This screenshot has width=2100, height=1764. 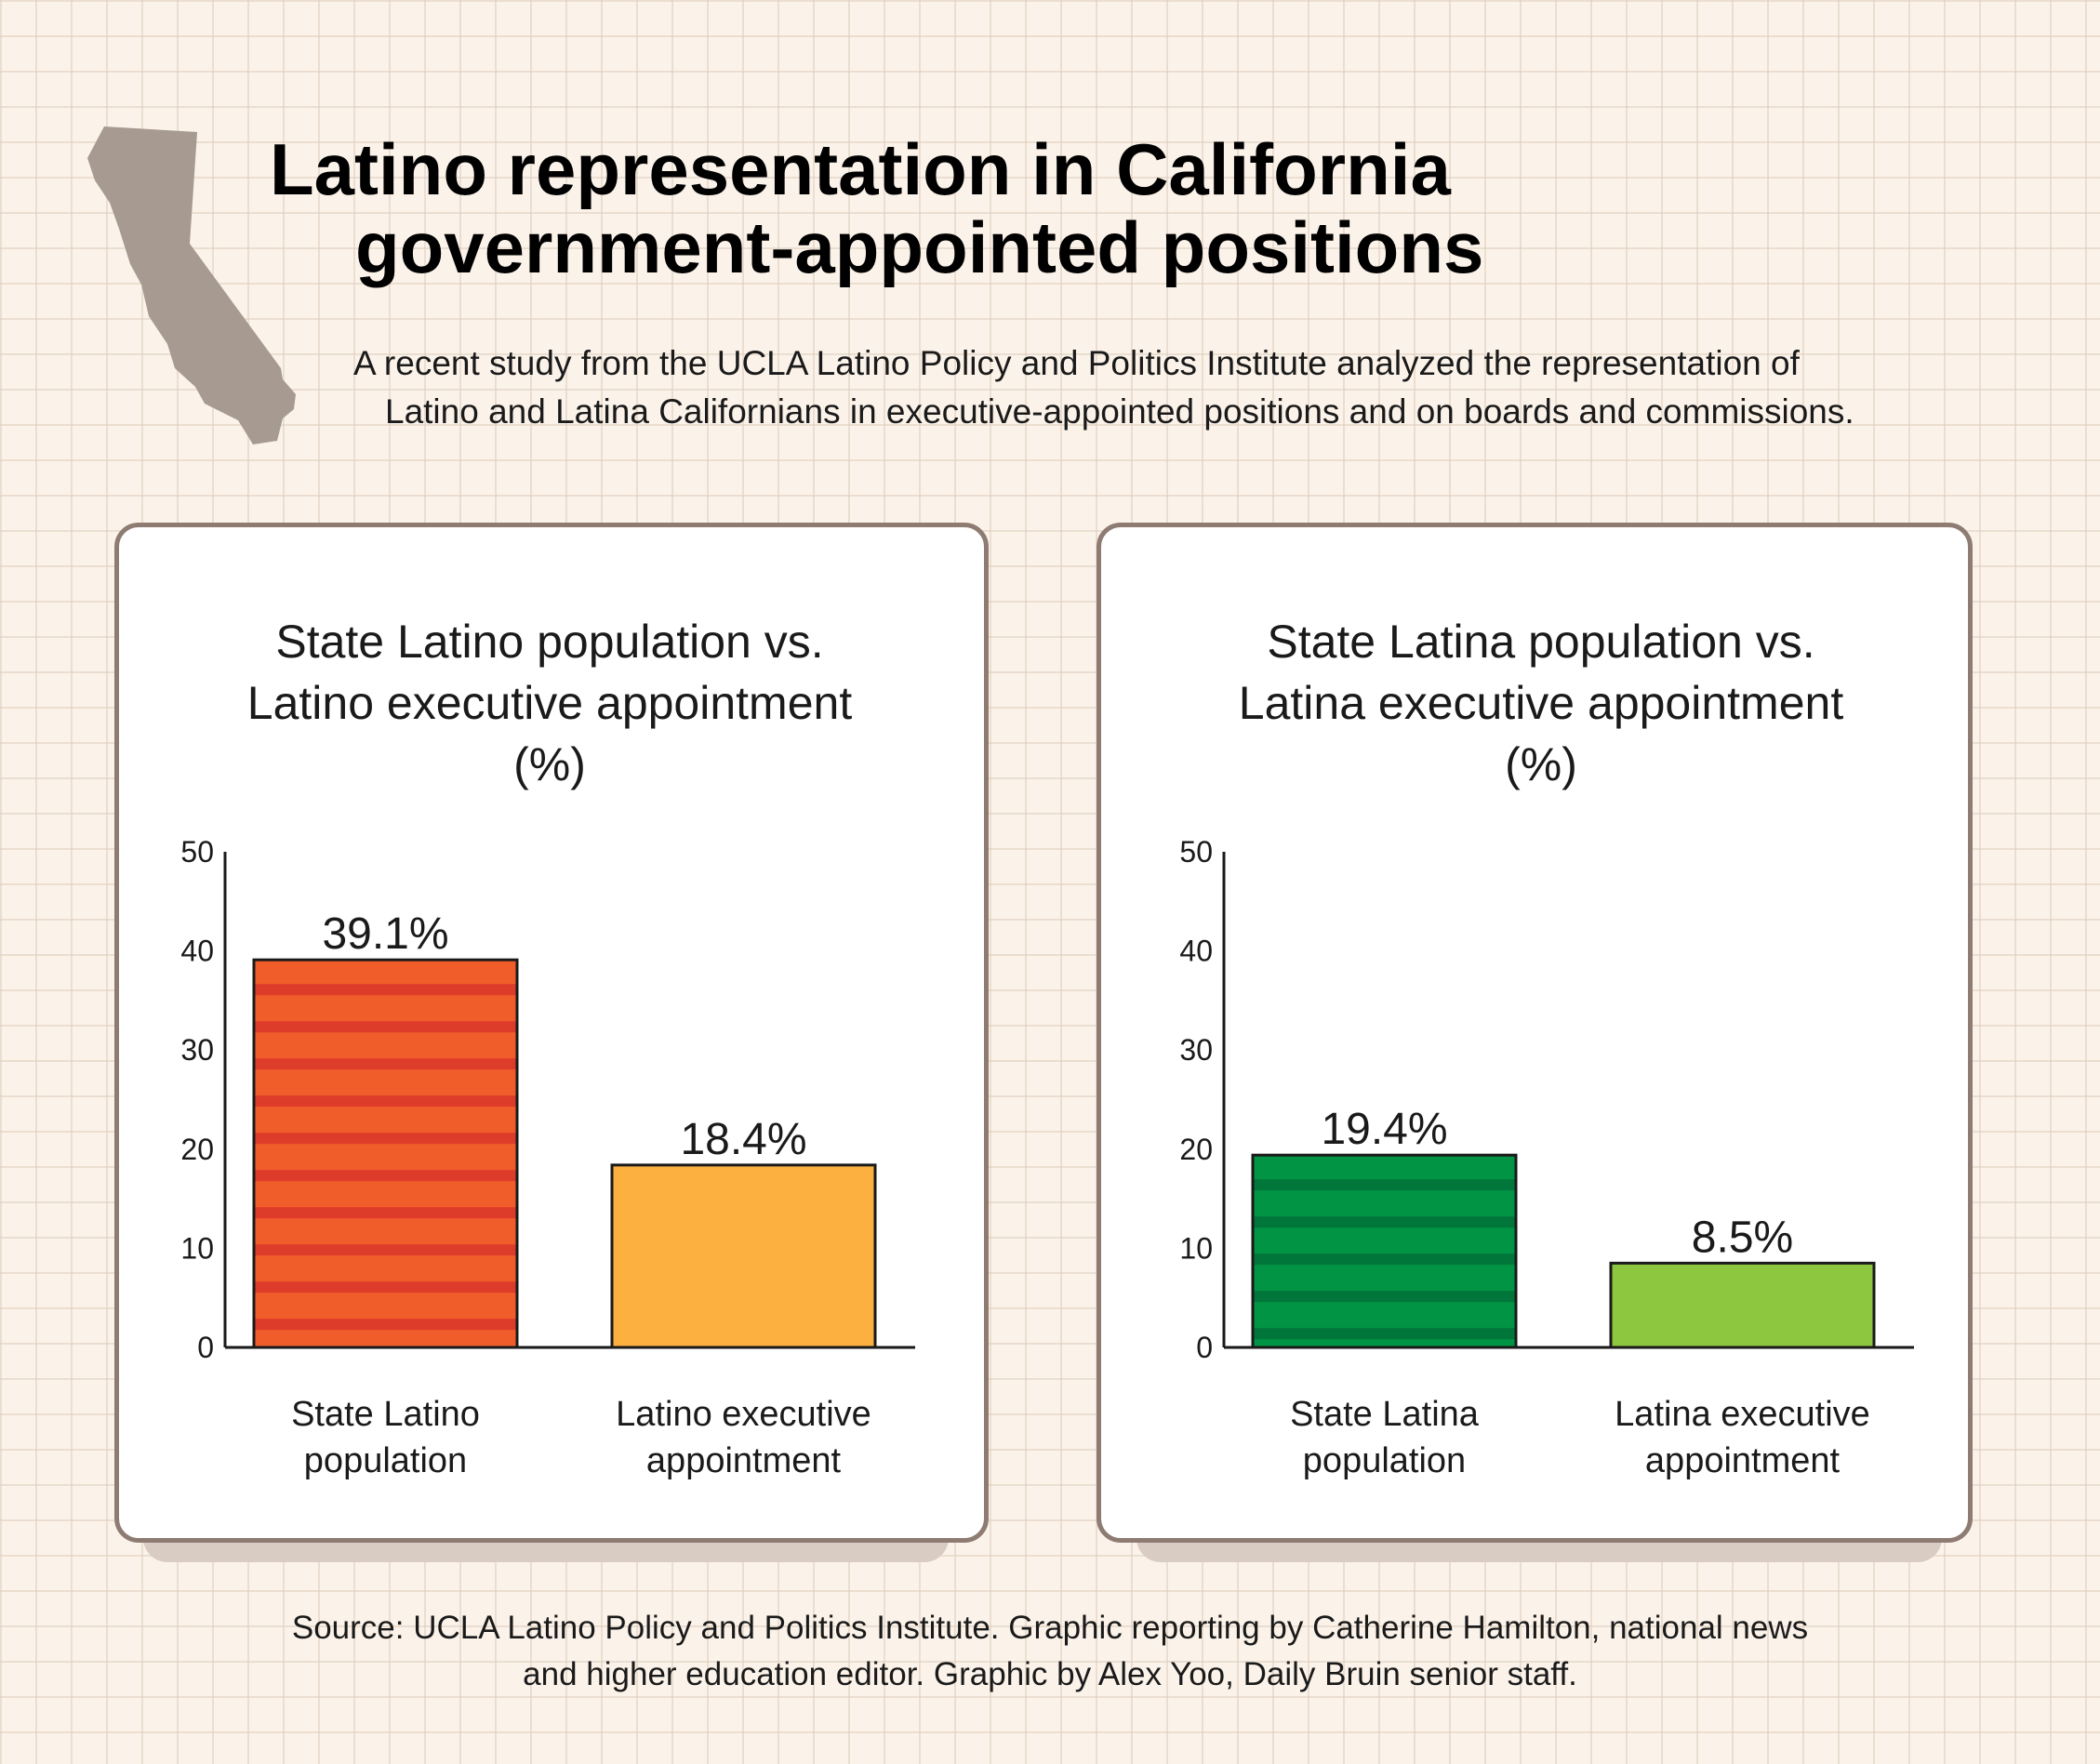 I want to click on data-label: 8.5%, so click(x=1743, y=1237).